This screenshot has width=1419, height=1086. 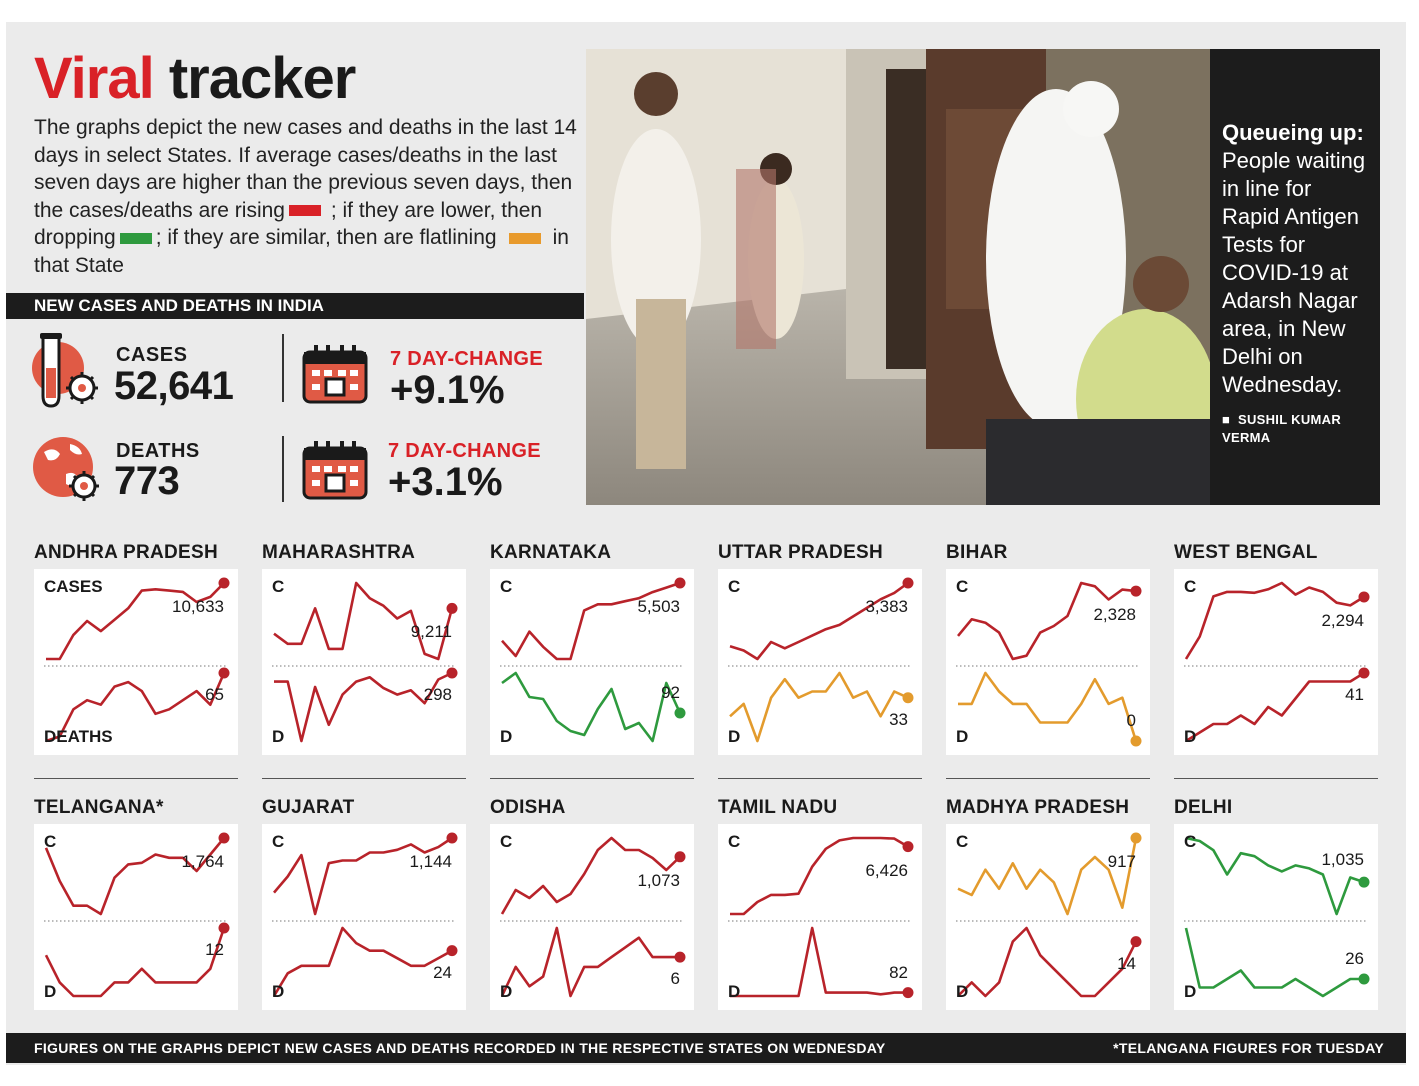 What do you see at coordinates (1038, 807) in the screenshot?
I see `state-name: MADHYA PRADESH` at bounding box center [1038, 807].